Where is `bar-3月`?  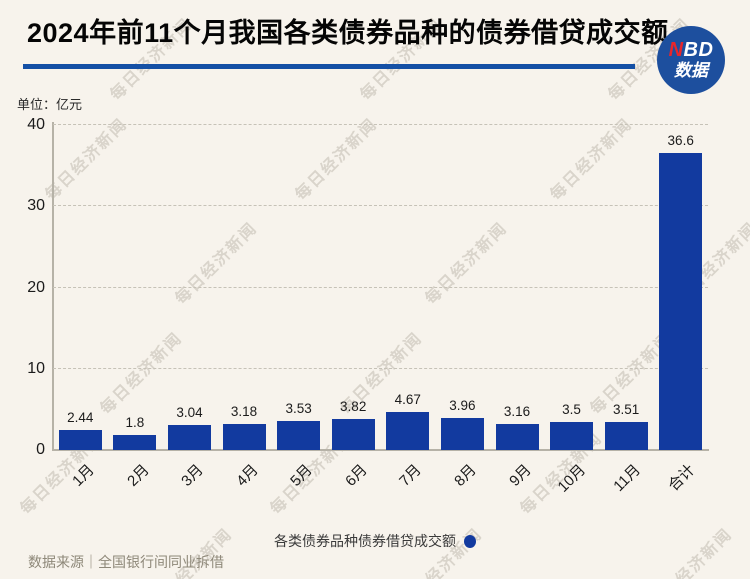
bar-3月 is located at coordinates (189, 437).